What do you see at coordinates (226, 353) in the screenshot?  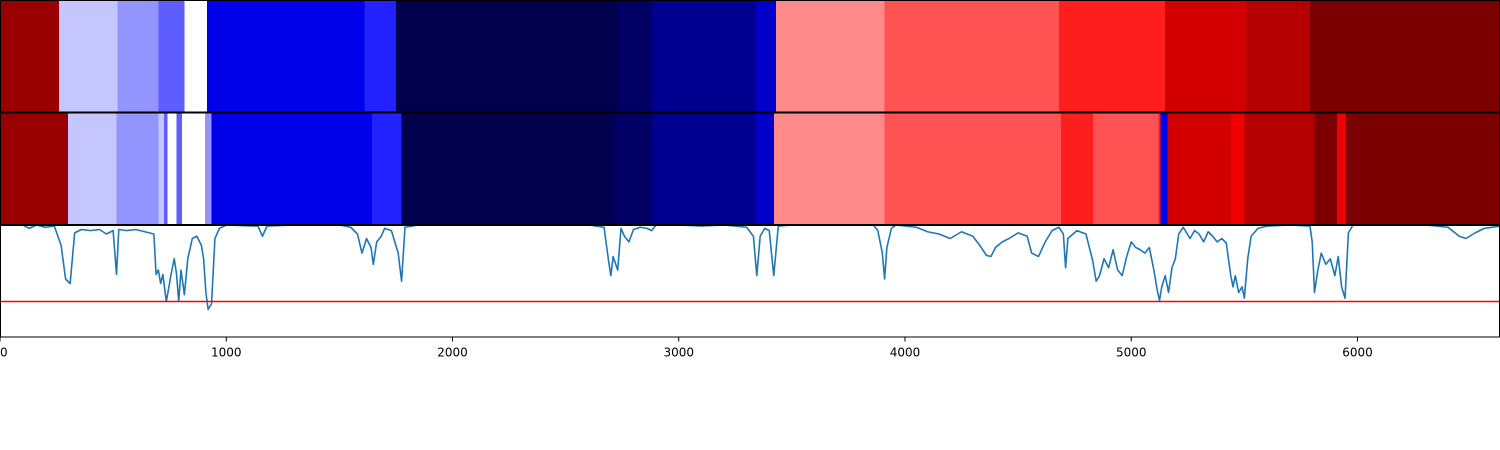 I see `x-tick-label-2: 1000` at bounding box center [226, 353].